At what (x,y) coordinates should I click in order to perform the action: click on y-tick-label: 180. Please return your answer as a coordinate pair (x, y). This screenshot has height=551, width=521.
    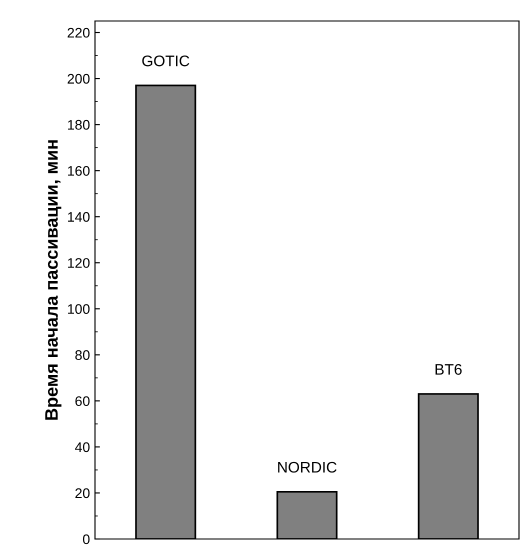
    Looking at the image, I should click on (79, 125).